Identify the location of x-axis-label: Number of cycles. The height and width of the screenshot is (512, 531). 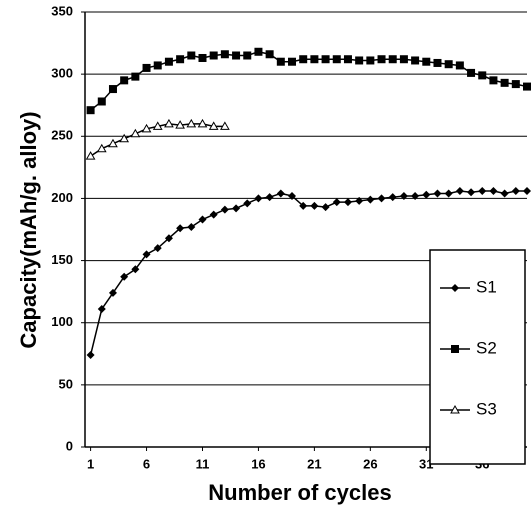
(299, 492).